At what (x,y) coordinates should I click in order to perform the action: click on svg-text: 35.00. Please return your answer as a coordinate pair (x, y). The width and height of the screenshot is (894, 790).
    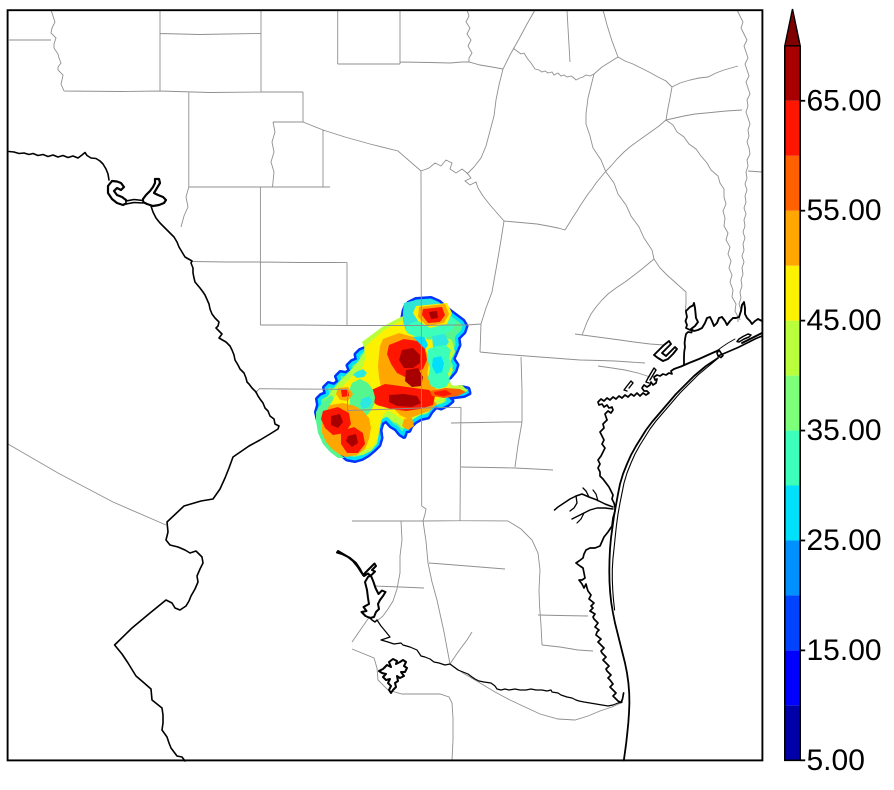
    Looking at the image, I should click on (844, 430).